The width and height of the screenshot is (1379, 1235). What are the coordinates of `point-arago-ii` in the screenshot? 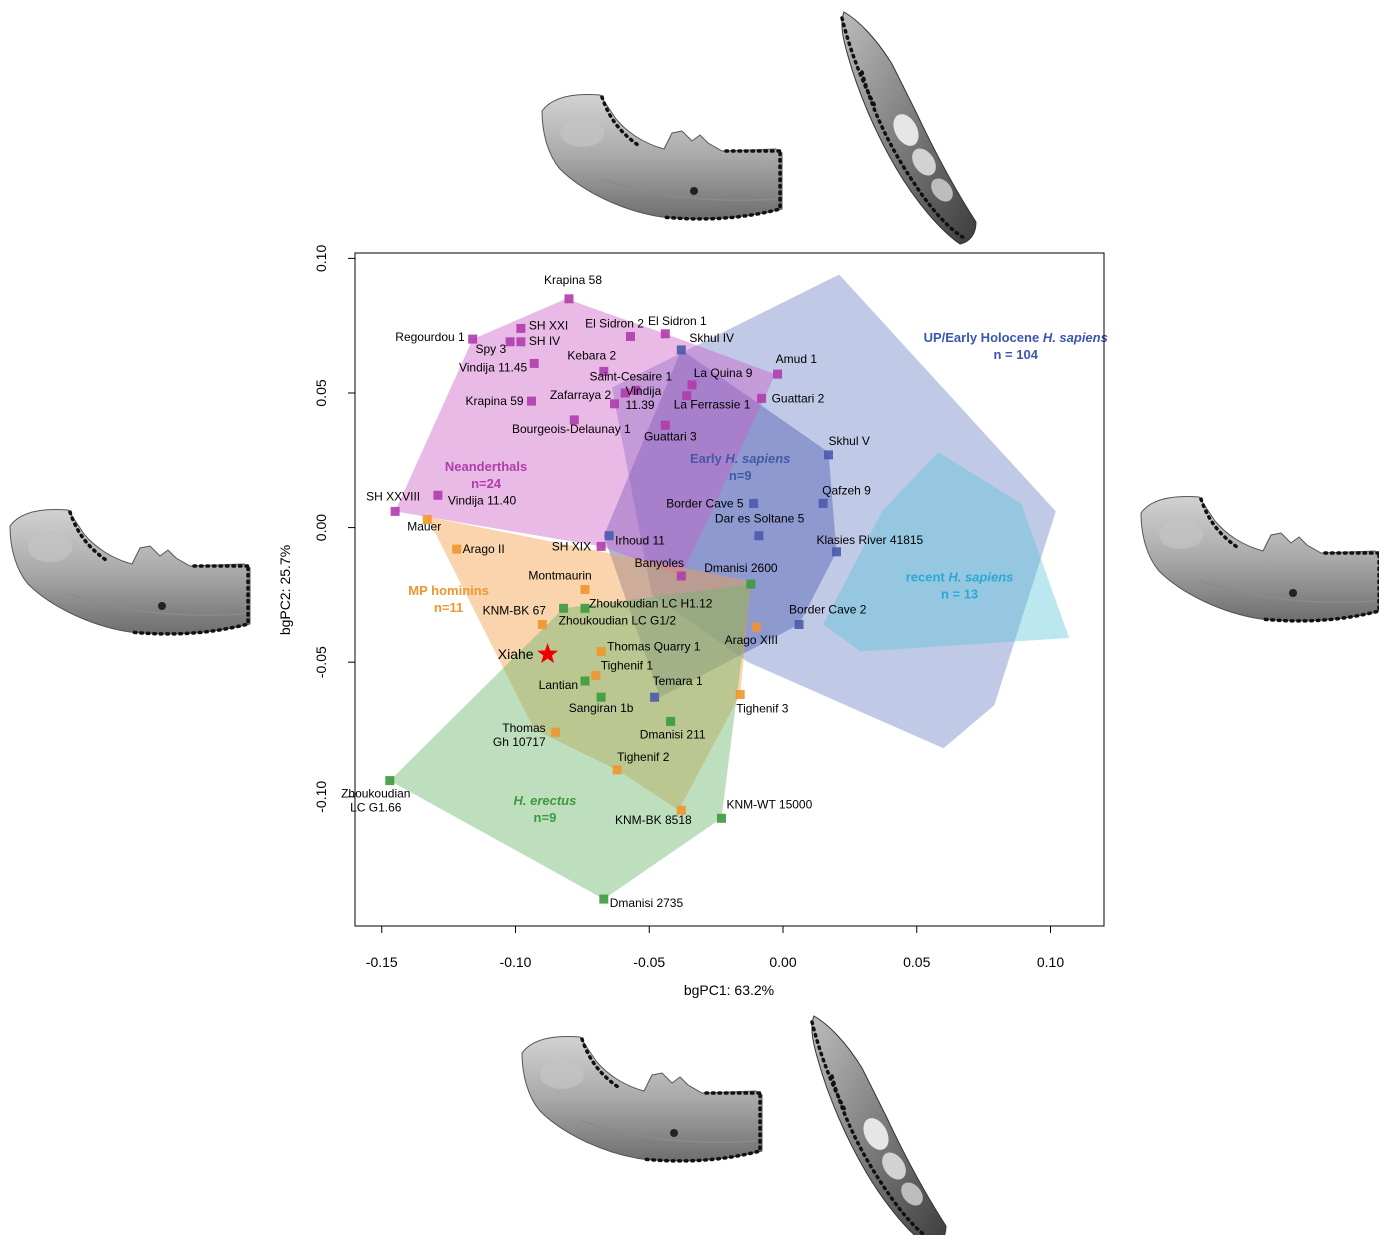 It's located at (457, 549).